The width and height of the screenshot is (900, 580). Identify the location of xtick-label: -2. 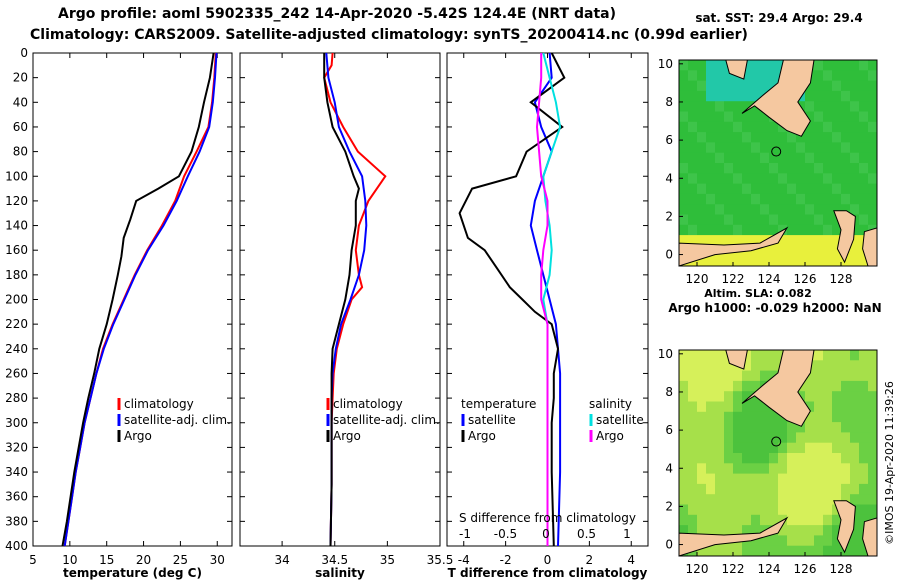
(506, 560).